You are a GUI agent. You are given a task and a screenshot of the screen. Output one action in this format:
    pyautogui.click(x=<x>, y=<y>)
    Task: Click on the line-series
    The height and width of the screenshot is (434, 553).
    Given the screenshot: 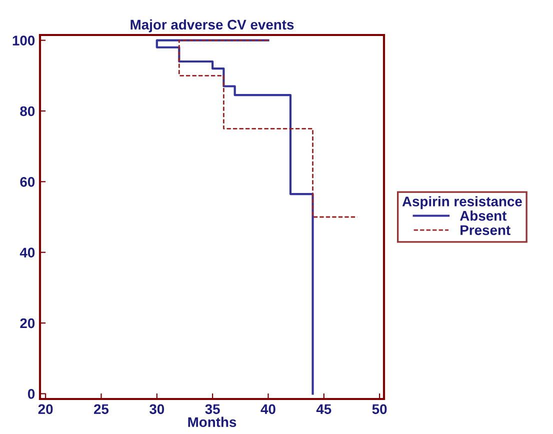 What is the action you would take?
    pyautogui.click(x=268, y=129)
    